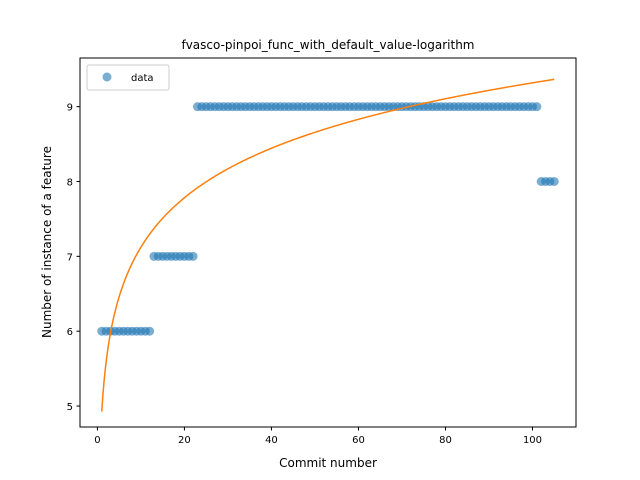  What do you see at coordinates (532, 440) in the screenshot?
I see `x-tick-label: 100` at bounding box center [532, 440].